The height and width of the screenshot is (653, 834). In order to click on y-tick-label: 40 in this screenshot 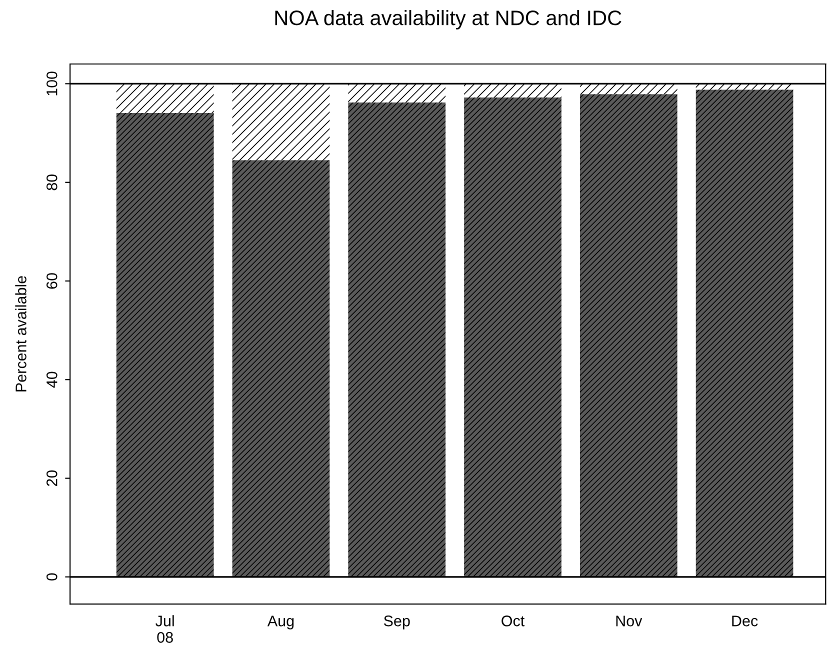, I will do `click(52, 380)`.